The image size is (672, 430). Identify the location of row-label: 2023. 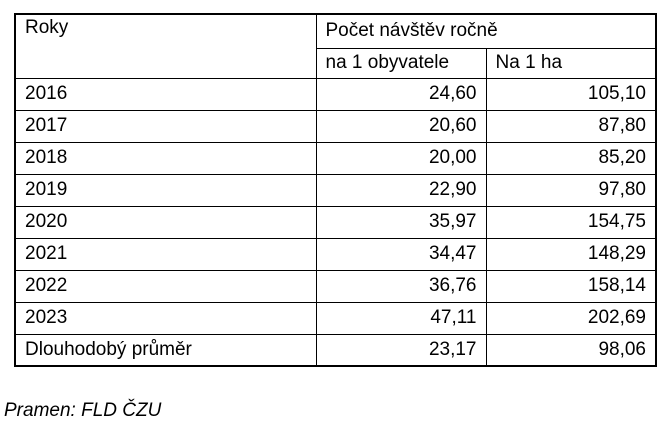
(165, 318).